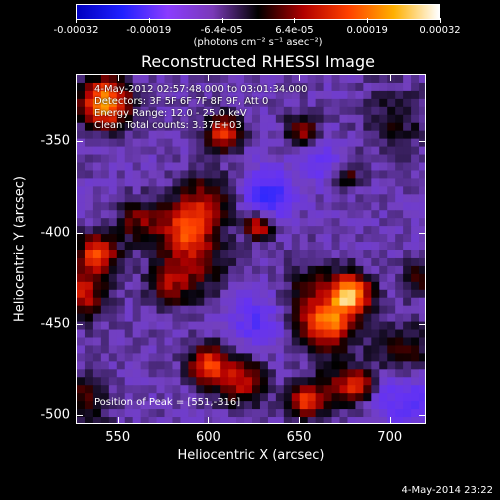 This screenshot has width=500, height=500. What do you see at coordinates (201, 89) in the screenshot?
I see `annotation-date-range: 4-May-2012 02:57:48.000 to 03:01:34.000` at bounding box center [201, 89].